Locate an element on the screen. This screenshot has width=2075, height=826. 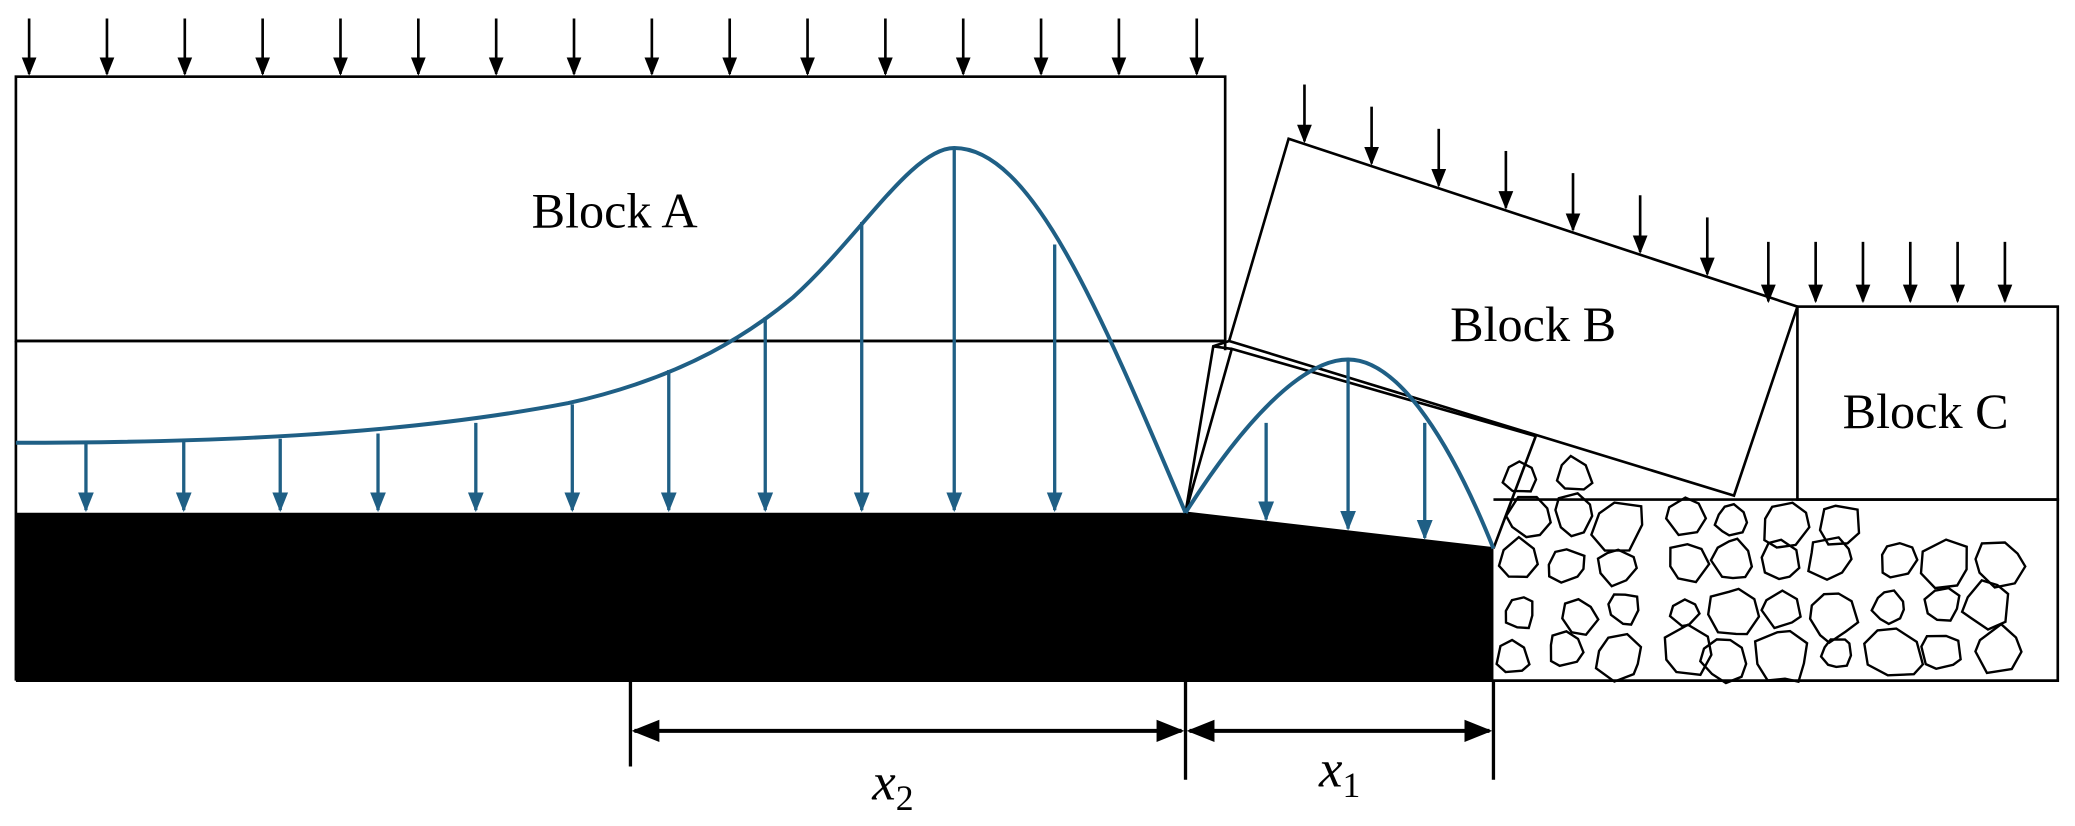
layer-b is located at coordinates (1360, 426).